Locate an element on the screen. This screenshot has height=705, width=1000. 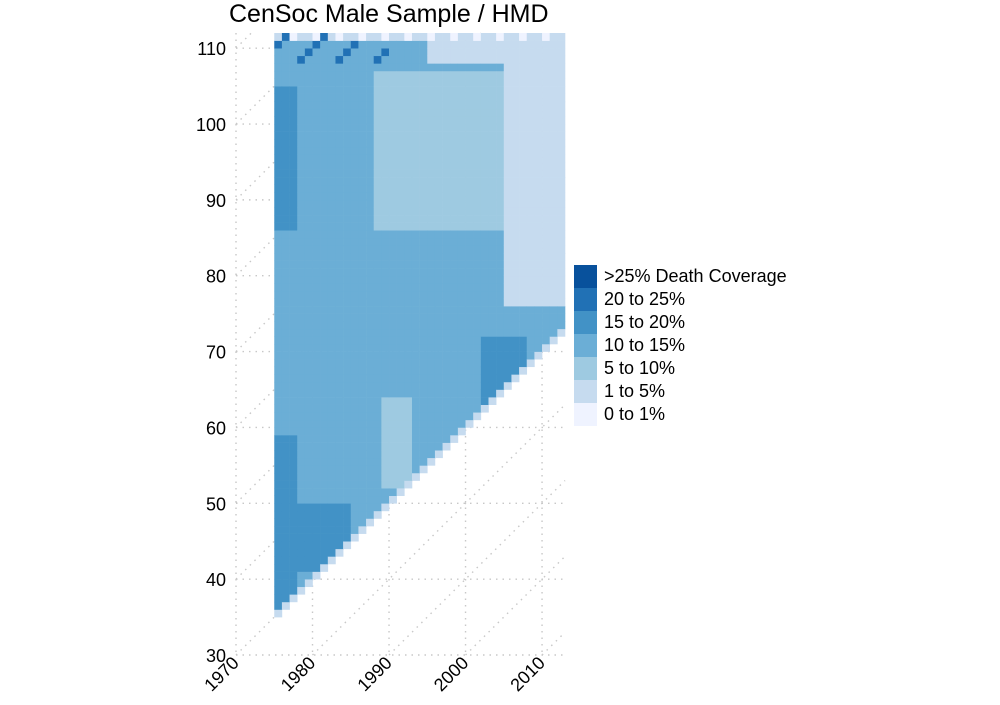
gridline-diagonal is located at coordinates (320, 116).